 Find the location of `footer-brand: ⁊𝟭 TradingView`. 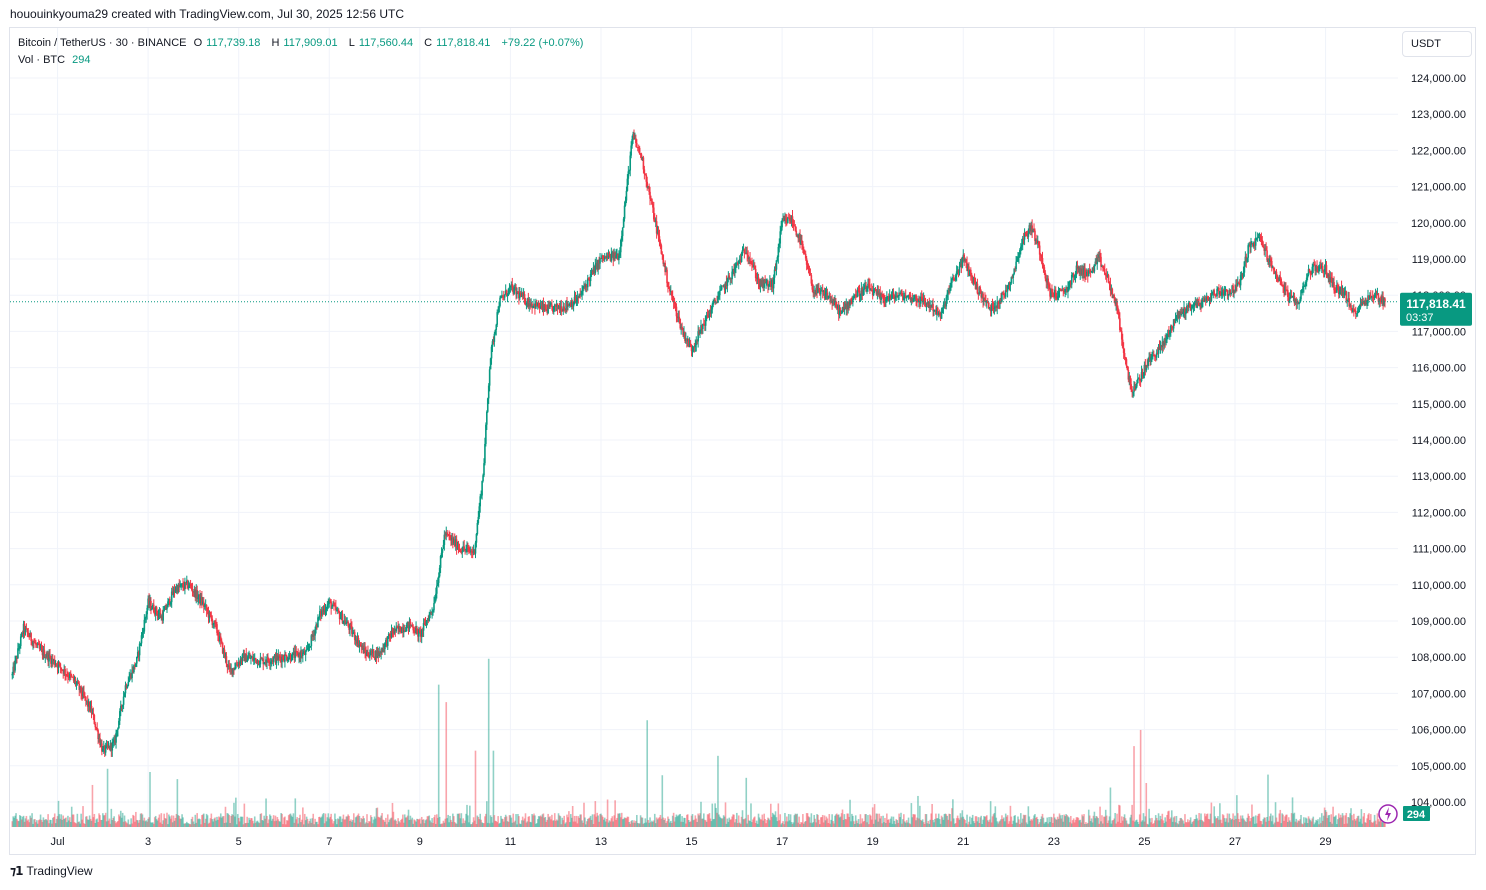

footer-brand: ⁊𝟭 TradingView is located at coordinates (51, 871).